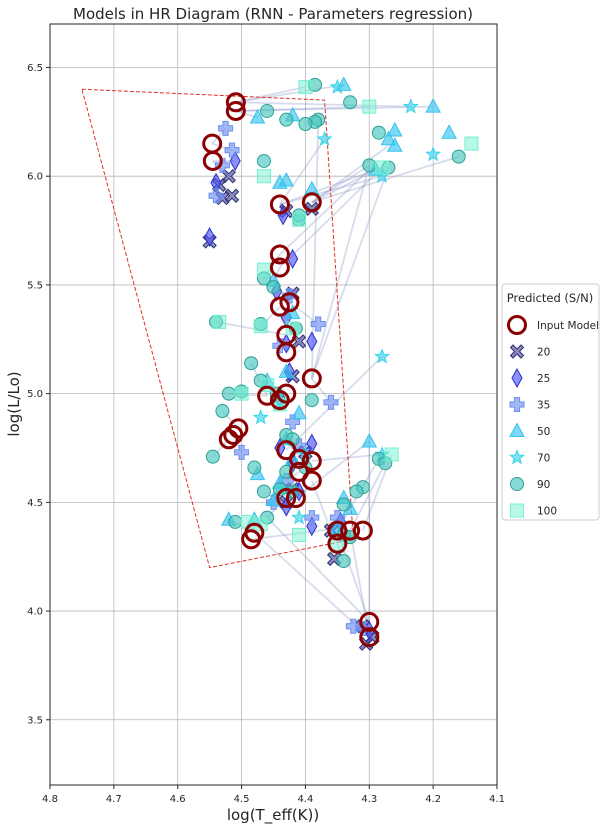 Image resolution: width=606 pixels, height=830 pixels. Describe the element at coordinates (543, 406) in the screenshot. I see `legend-label: 35` at that location.